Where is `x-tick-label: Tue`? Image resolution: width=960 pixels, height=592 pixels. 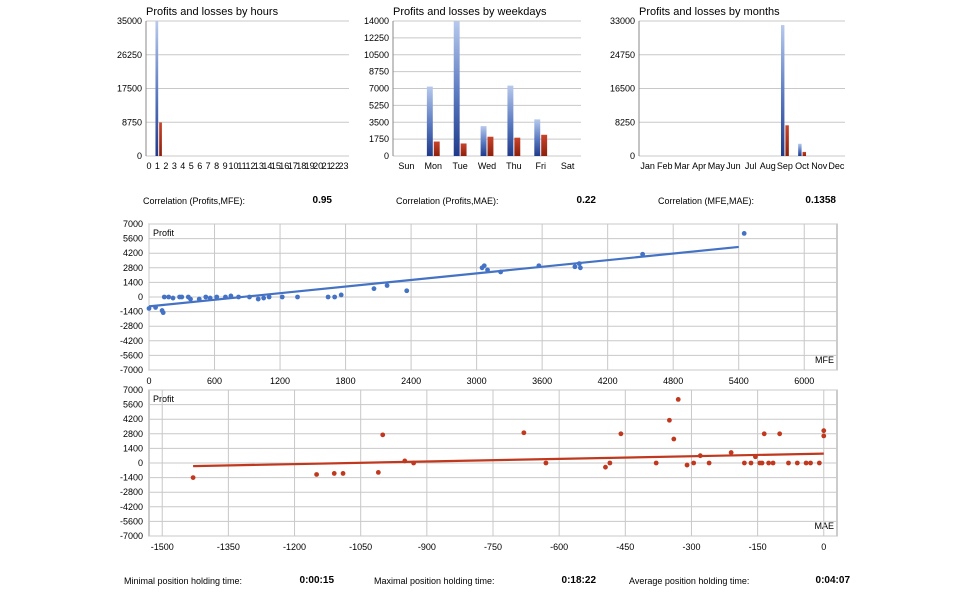
x-tick-label: Tue is located at coordinates (460, 166).